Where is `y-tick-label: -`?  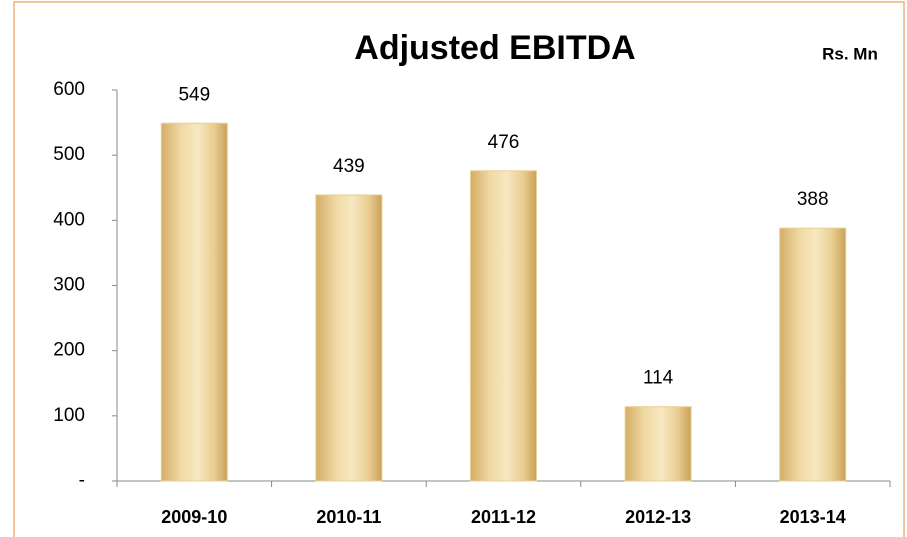
y-tick-label: - is located at coordinates (82, 480).